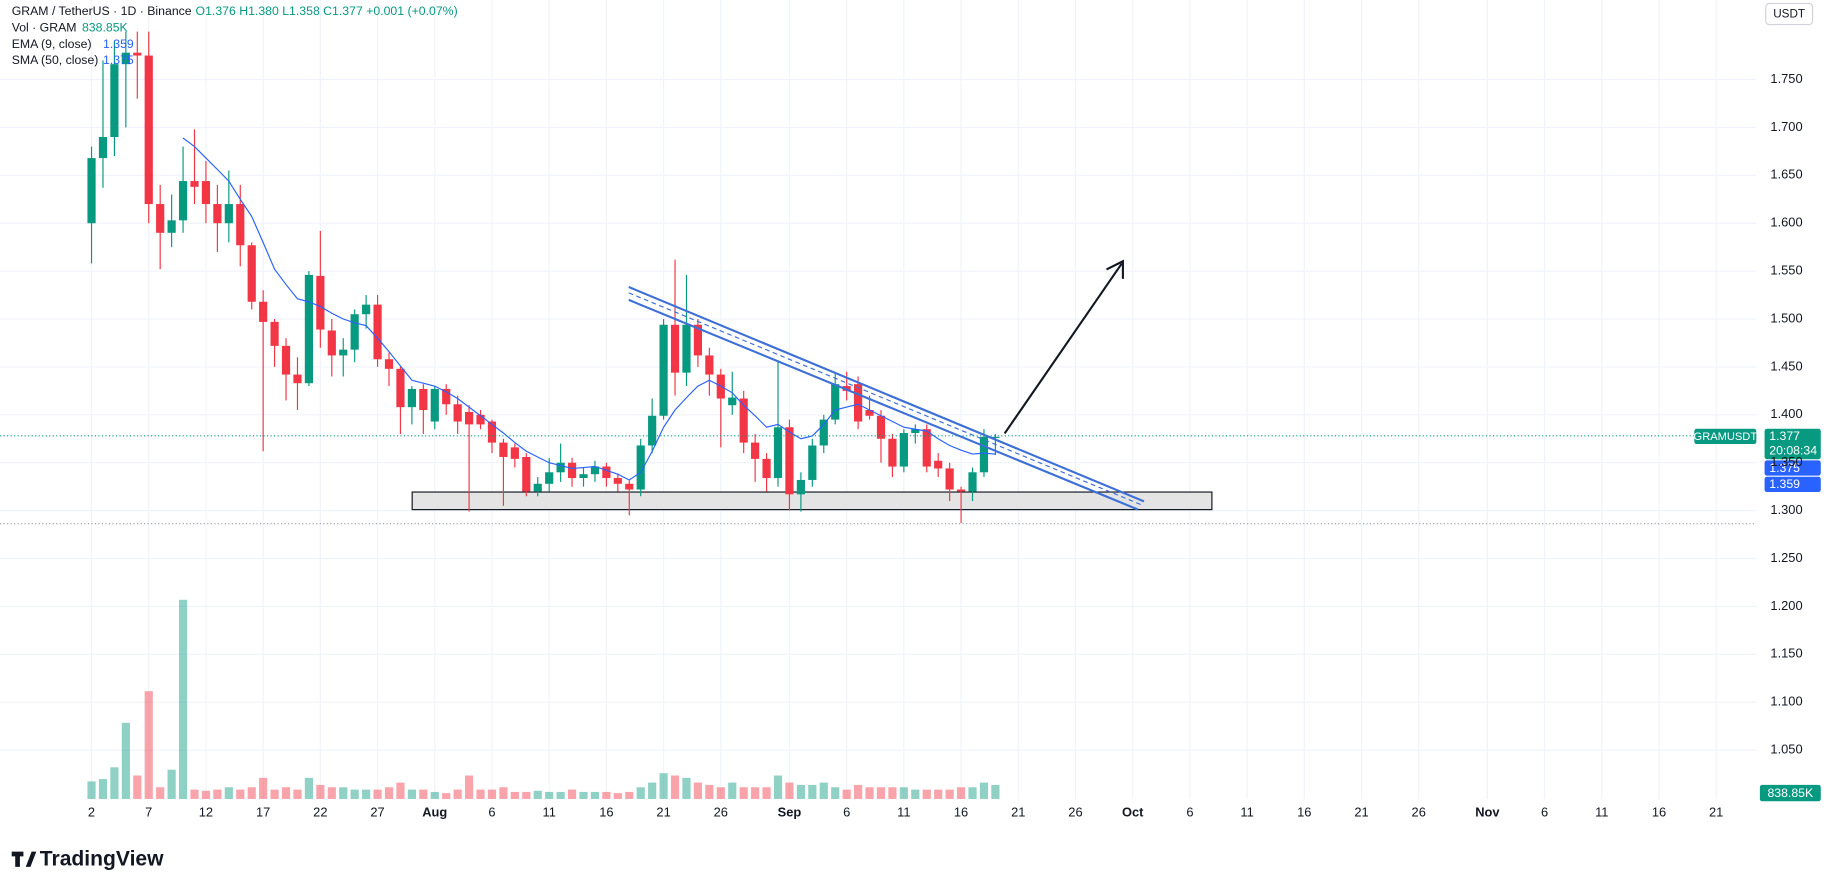 This screenshot has height=888, width=1836. I want to click on support-zone, so click(812, 501).